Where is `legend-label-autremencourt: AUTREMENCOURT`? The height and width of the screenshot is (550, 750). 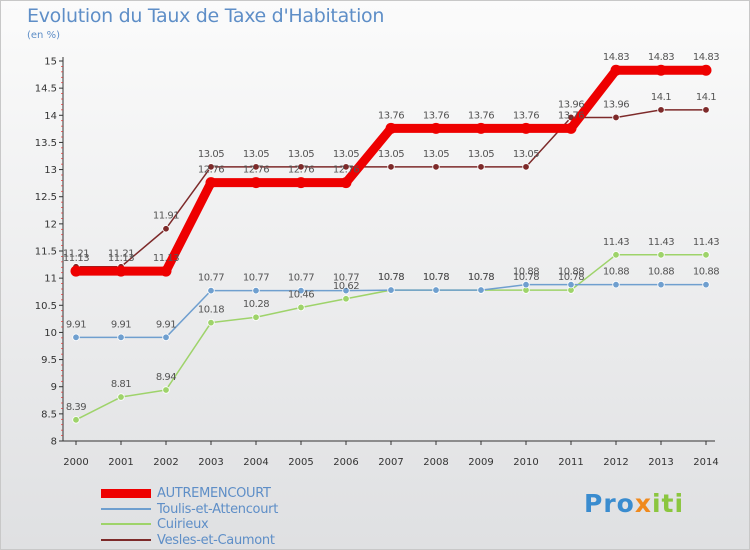
legend-label-autremencourt: AUTREMENCOURT is located at coordinates (214, 493).